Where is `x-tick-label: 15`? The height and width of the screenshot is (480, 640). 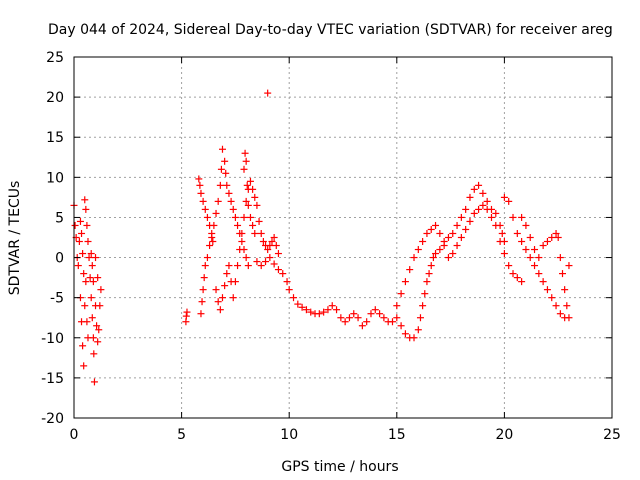
x-tick-label: 15 is located at coordinates (397, 435).